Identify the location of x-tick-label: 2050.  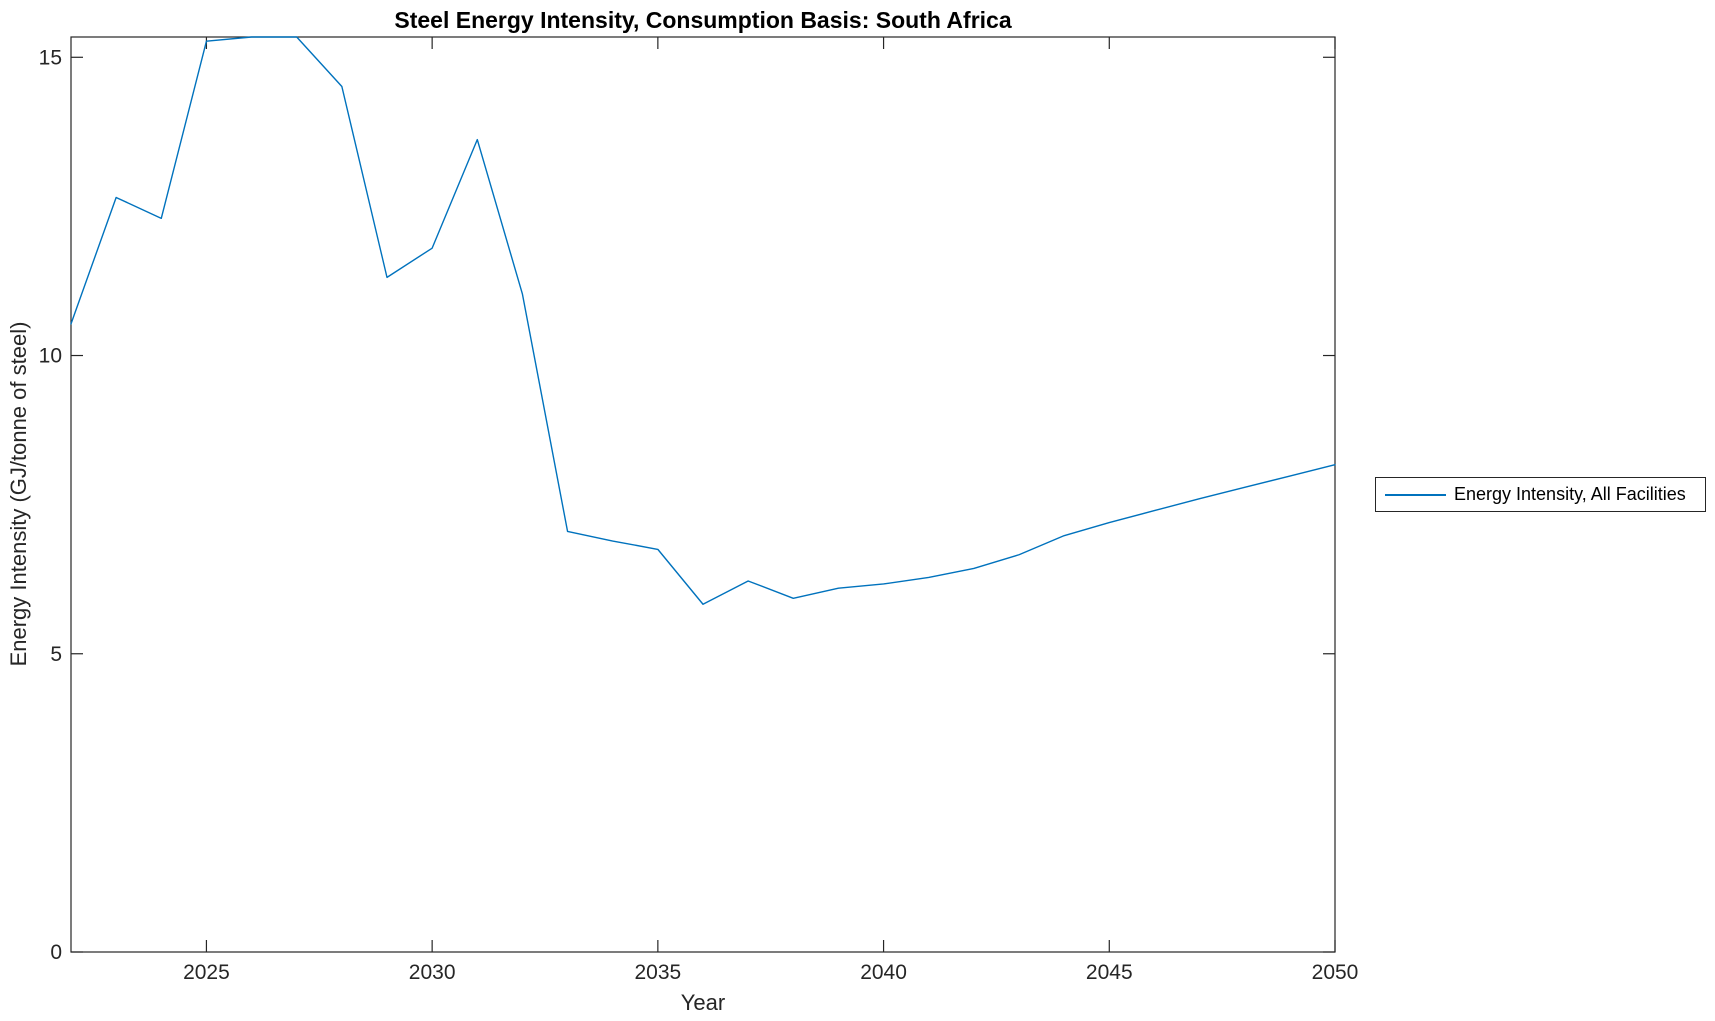
(1335, 972).